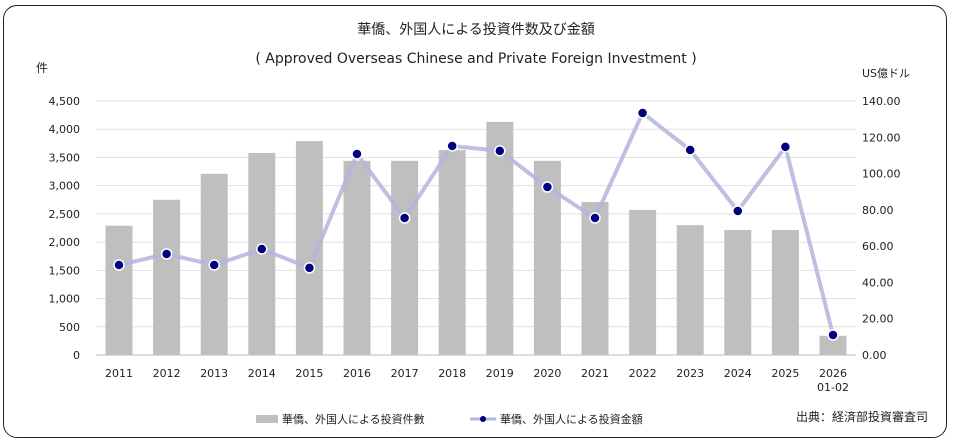 This screenshot has width=953, height=444. Describe the element at coordinates (878, 319) in the screenshot. I see `right-tick-label: 20.00` at that location.